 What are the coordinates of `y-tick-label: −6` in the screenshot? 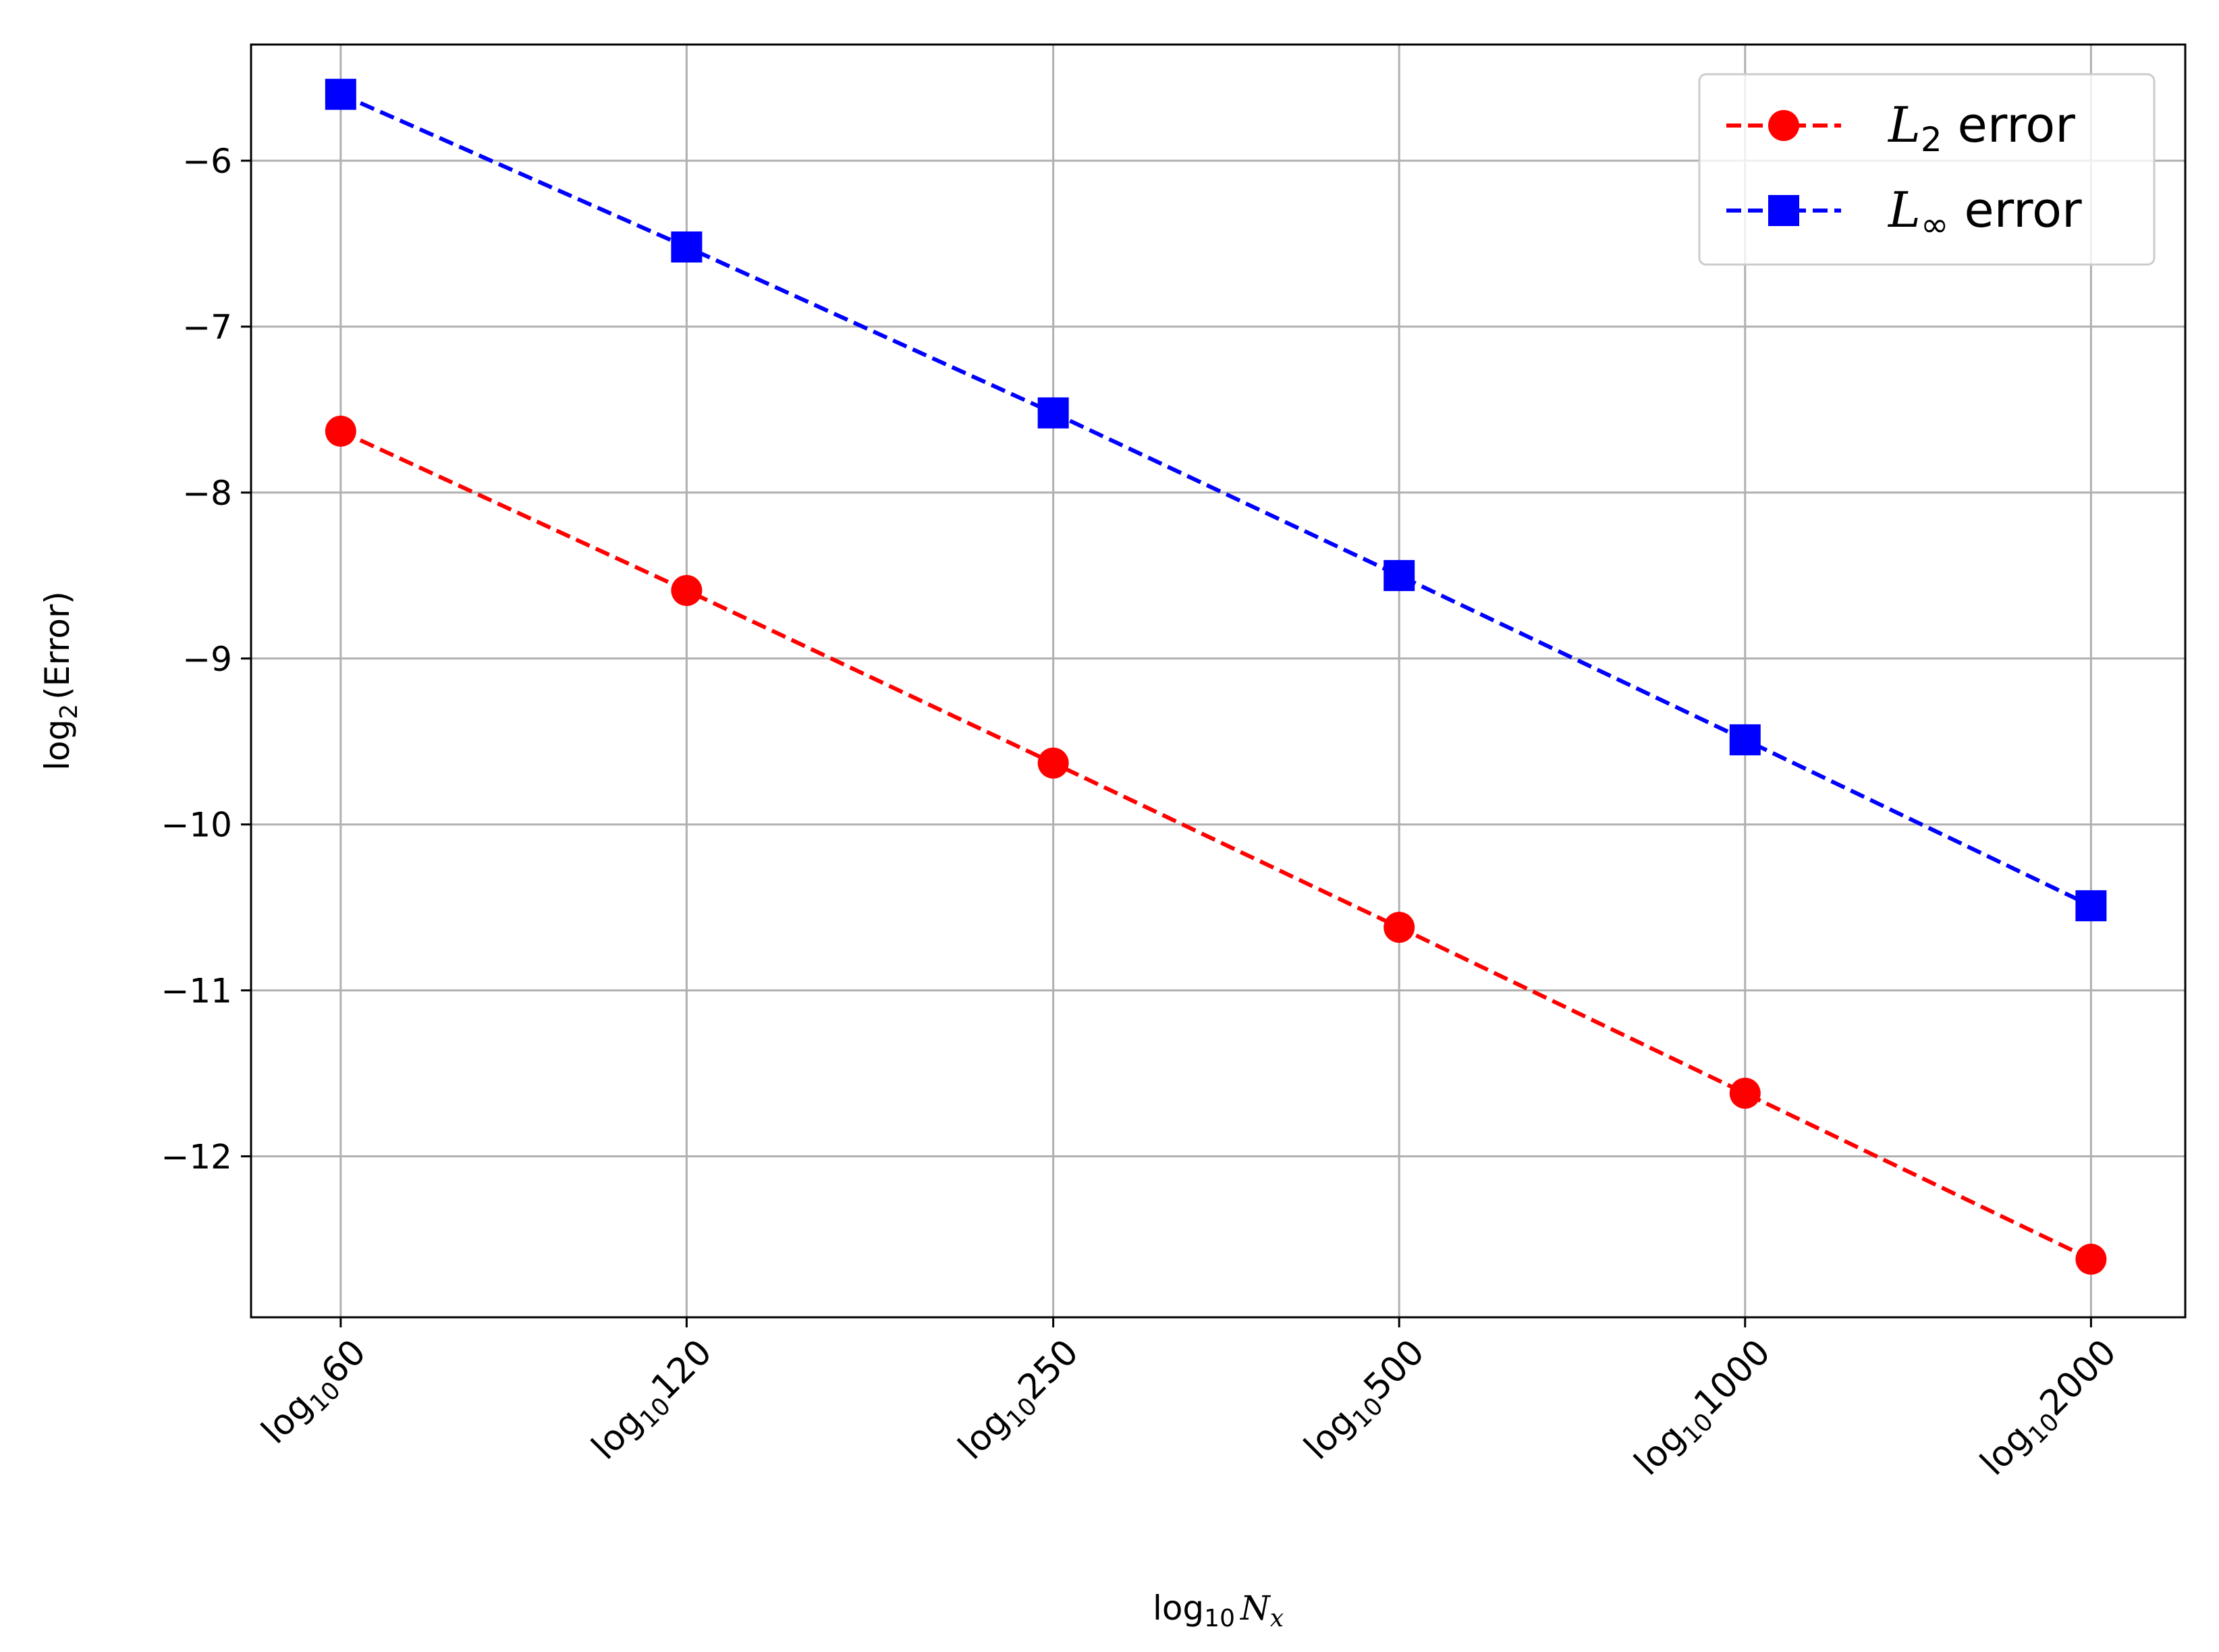 It's located at (207, 161).